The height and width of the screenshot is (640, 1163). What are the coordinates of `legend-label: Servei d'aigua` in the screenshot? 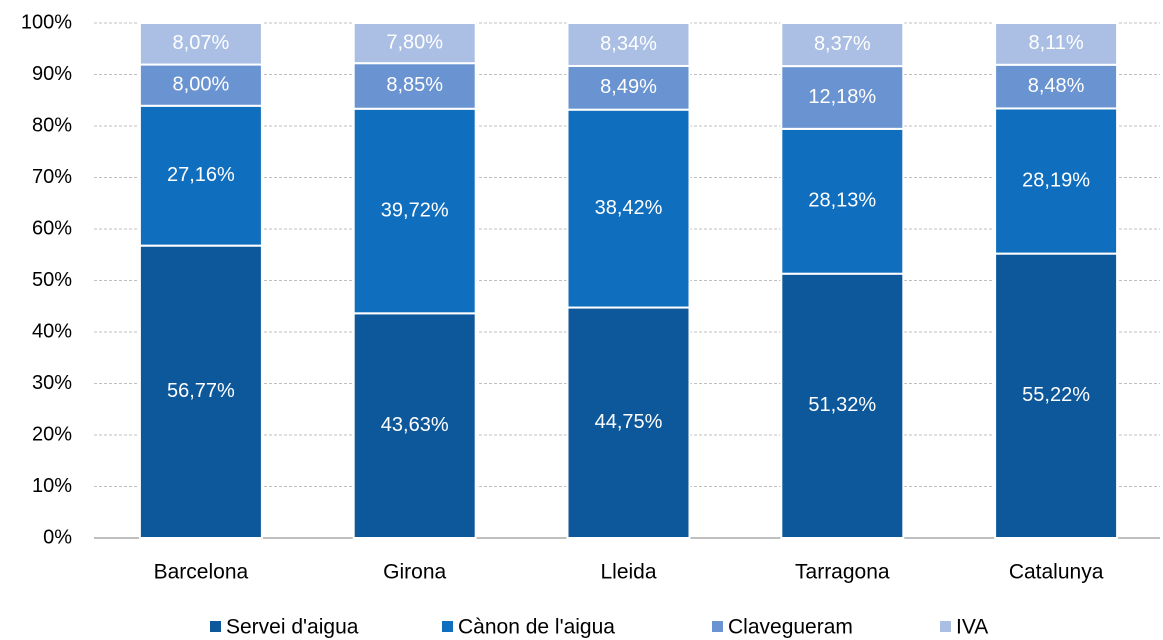 It's located at (292, 627).